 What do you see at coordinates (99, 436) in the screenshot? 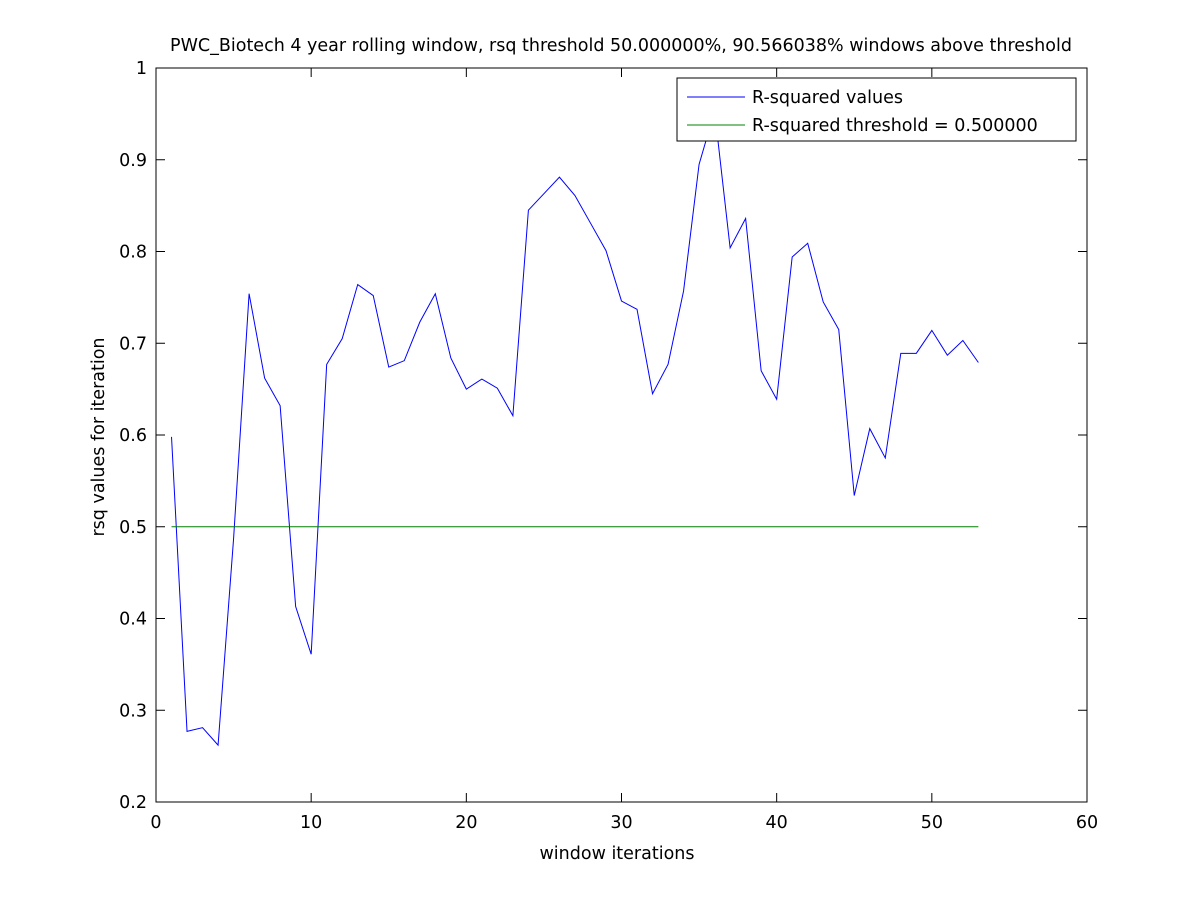
I see `y-axis-label: rsq values for iteration` at bounding box center [99, 436].